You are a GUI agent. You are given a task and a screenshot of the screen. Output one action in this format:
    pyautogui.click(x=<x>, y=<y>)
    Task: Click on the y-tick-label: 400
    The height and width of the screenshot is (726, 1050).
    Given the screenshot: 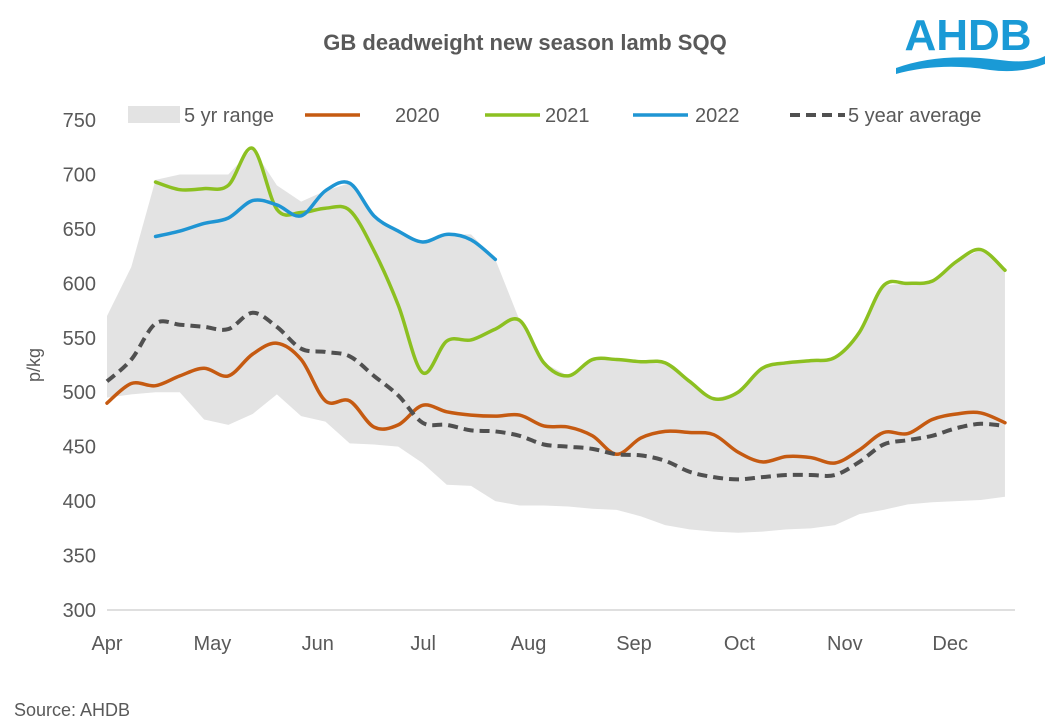 What is the action you would take?
    pyautogui.click(x=79, y=502)
    